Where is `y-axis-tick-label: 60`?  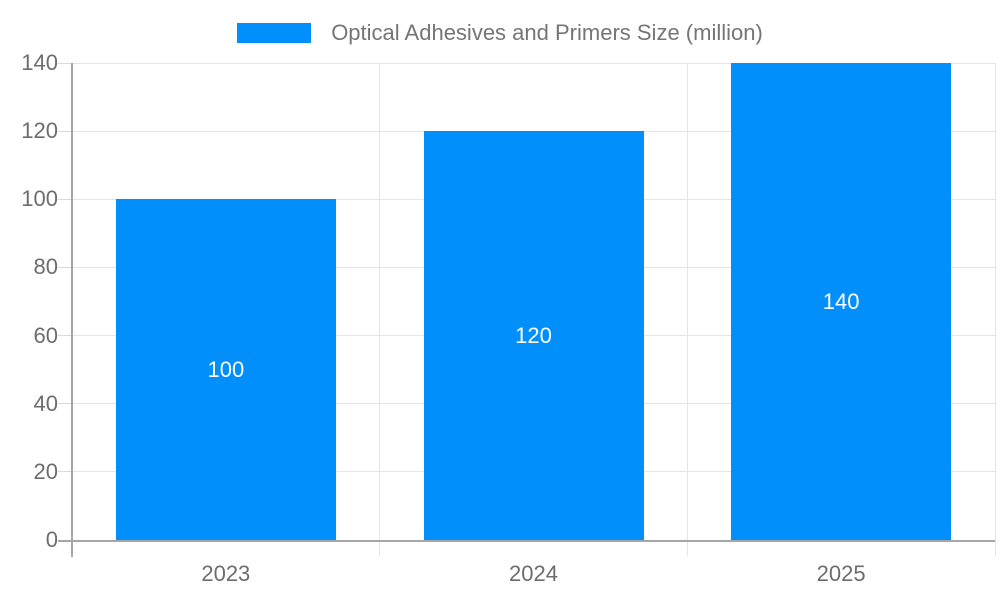
y-axis-tick-label: 60 is located at coordinates (45, 335).